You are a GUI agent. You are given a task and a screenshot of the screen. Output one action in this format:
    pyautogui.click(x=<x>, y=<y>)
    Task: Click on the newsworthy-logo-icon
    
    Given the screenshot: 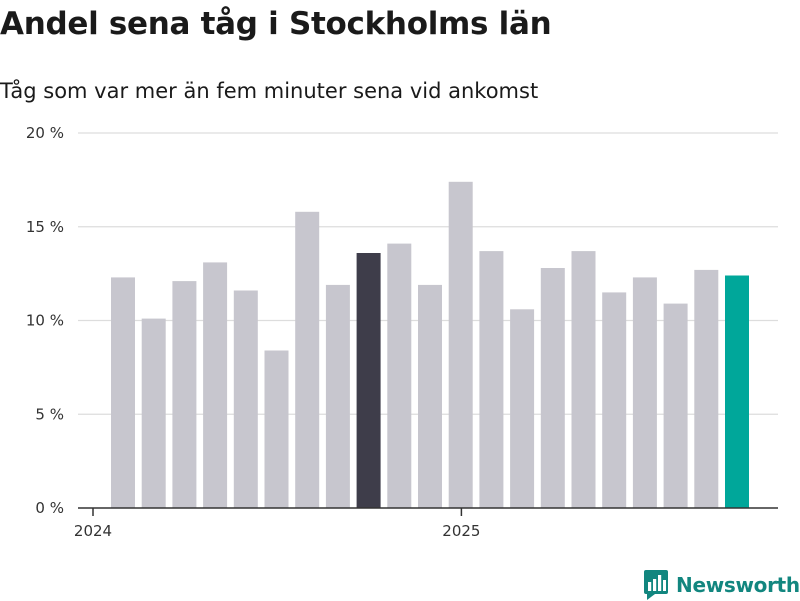 What is the action you would take?
    pyautogui.click(x=656, y=585)
    